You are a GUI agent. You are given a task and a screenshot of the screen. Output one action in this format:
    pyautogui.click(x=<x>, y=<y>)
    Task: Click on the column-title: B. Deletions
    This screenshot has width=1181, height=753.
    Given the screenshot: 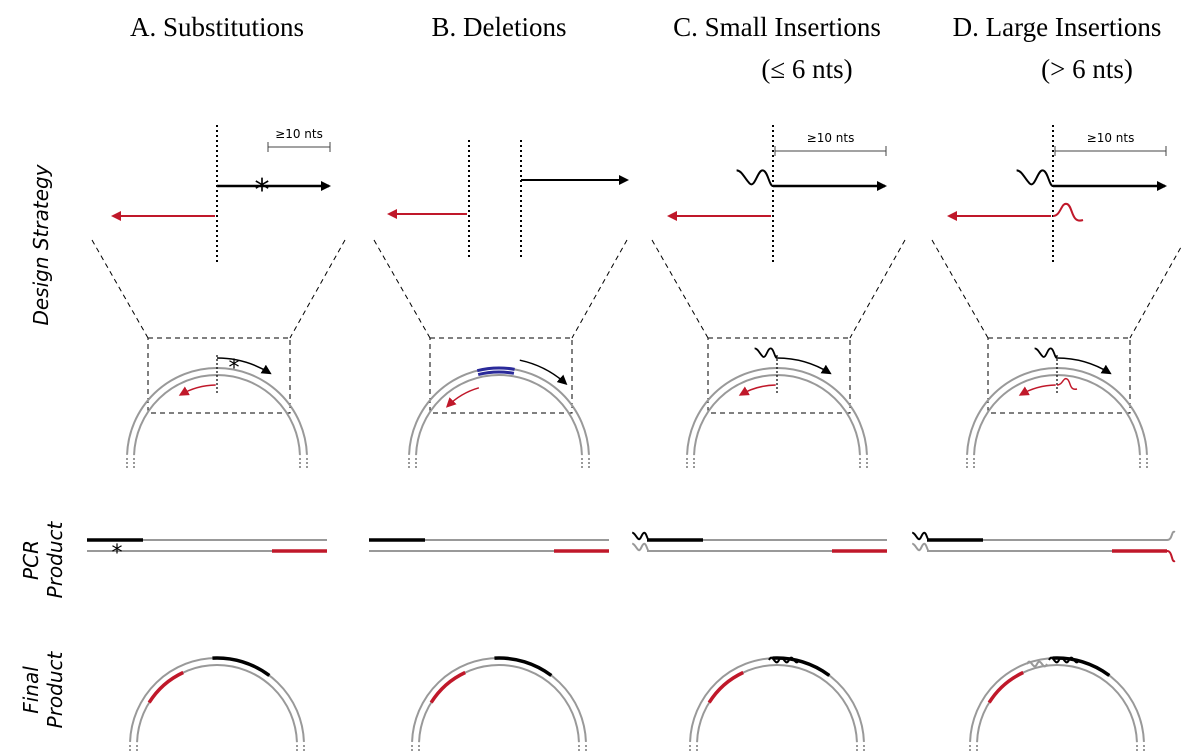 What is the action you would take?
    pyautogui.click(x=499, y=27)
    